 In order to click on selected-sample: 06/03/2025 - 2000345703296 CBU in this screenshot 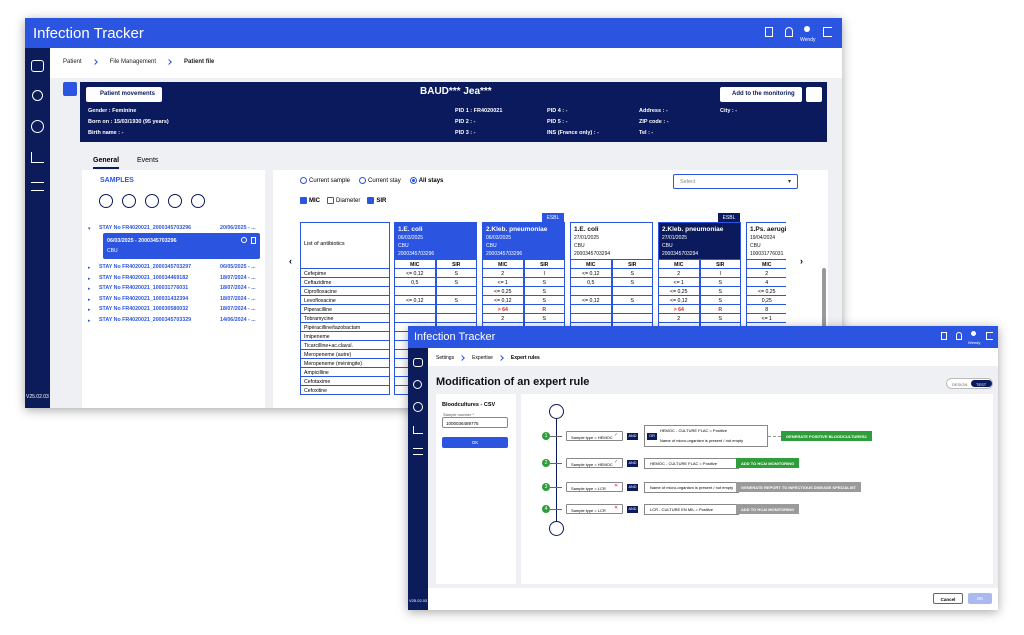, I will do `click(181, 246)`.